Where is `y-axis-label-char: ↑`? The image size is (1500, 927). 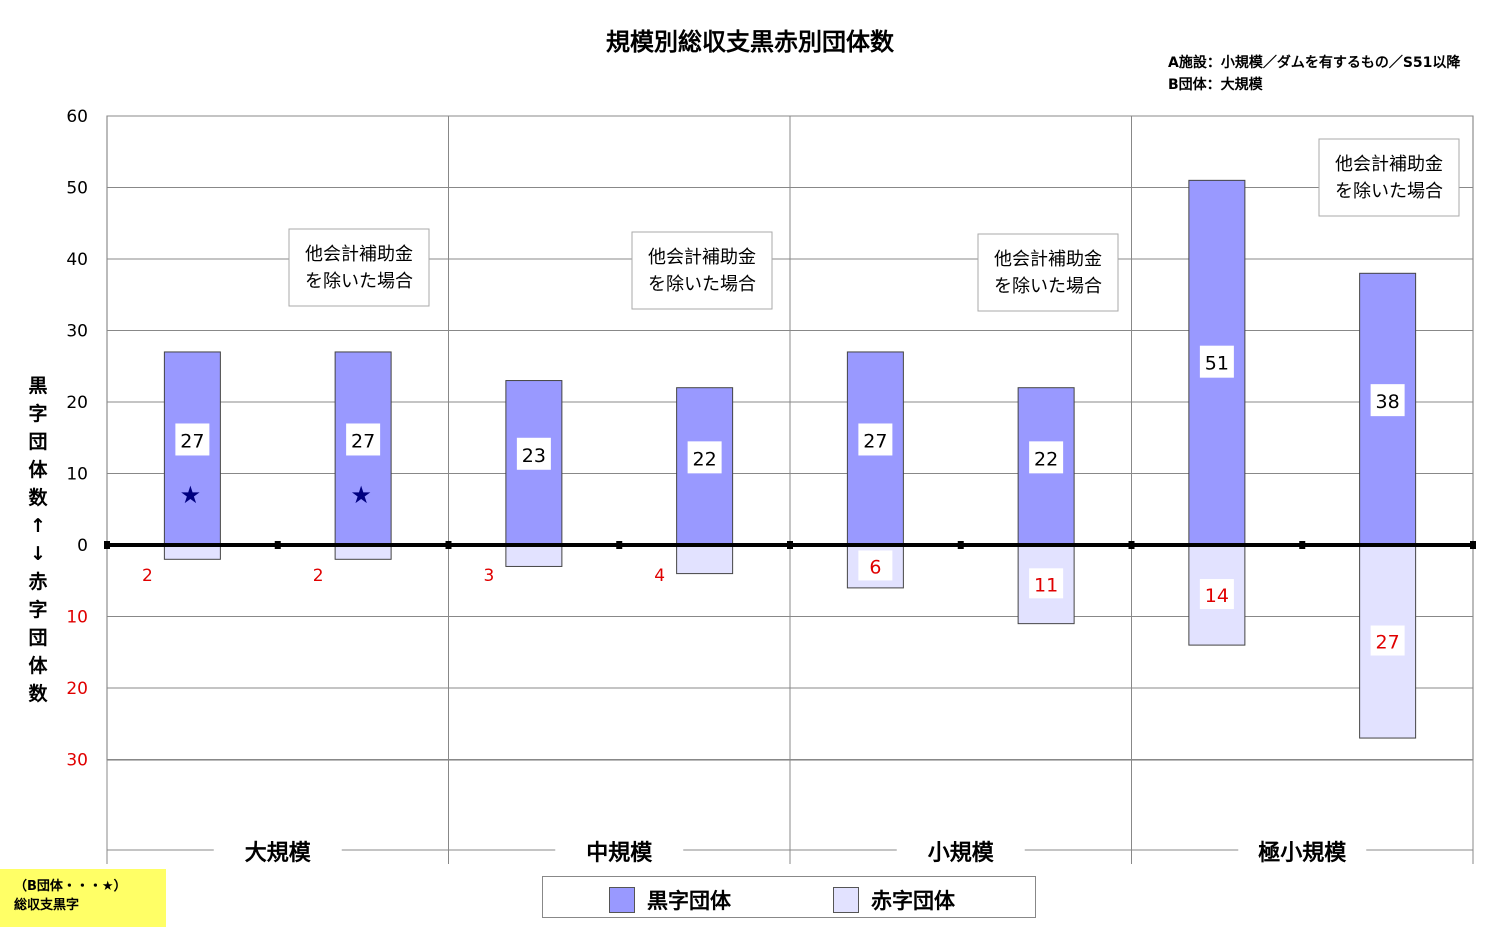 y-axis-label-char: ↑ is located at coordinates (38, 526).